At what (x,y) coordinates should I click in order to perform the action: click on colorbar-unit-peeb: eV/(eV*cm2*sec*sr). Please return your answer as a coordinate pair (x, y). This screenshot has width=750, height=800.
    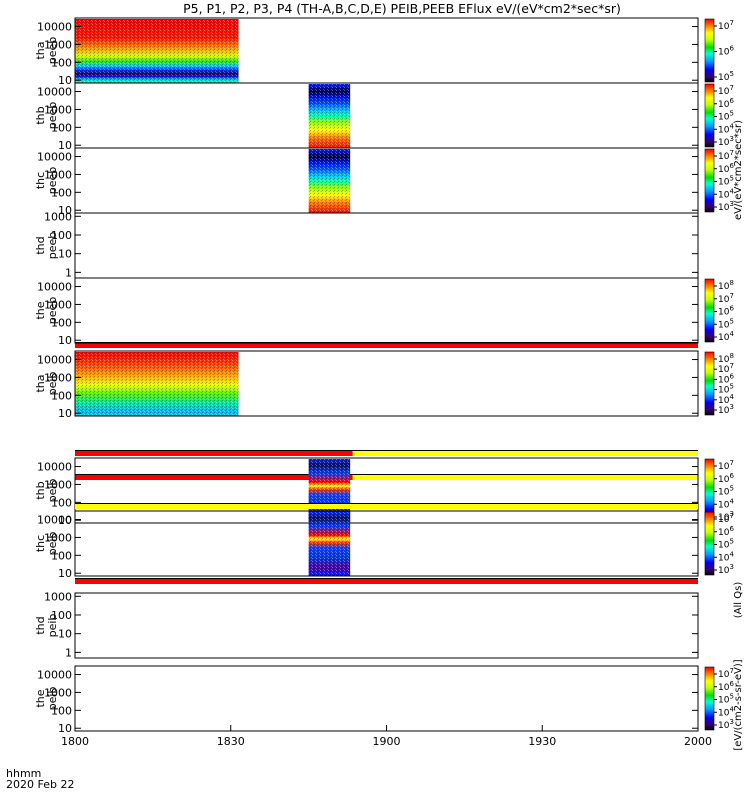
    Looking at the image, I should click on (738, 170).